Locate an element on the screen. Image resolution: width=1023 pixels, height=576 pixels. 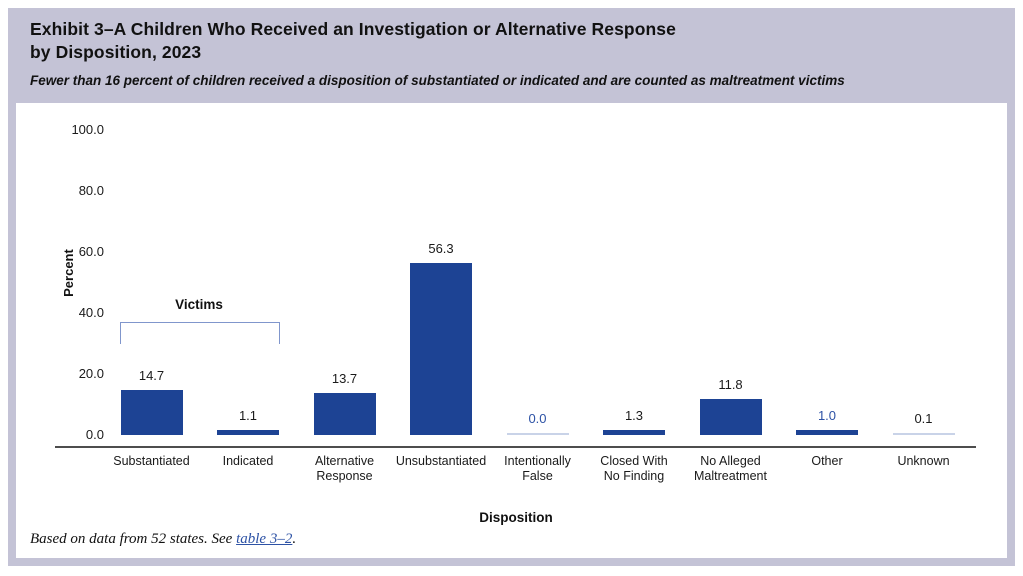
y-axis-tick-label: 60.0 is located at coordinates (91, 251).